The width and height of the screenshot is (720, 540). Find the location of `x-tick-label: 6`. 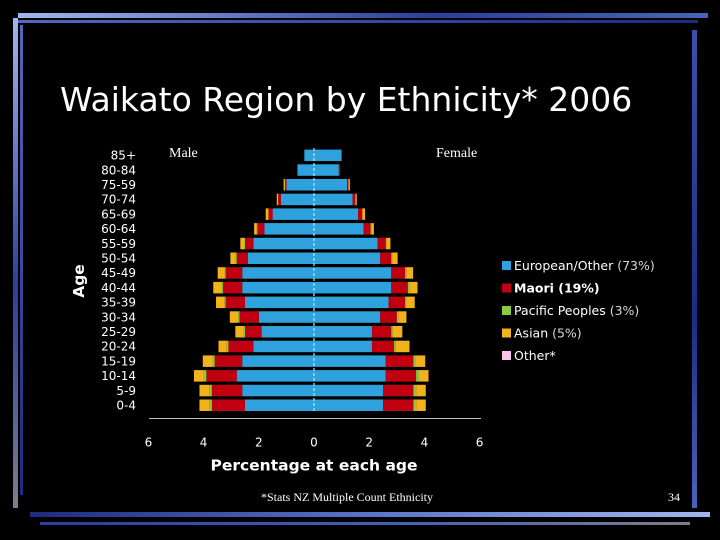

x-tick-label: 6 is located at coordinates (149, 443).